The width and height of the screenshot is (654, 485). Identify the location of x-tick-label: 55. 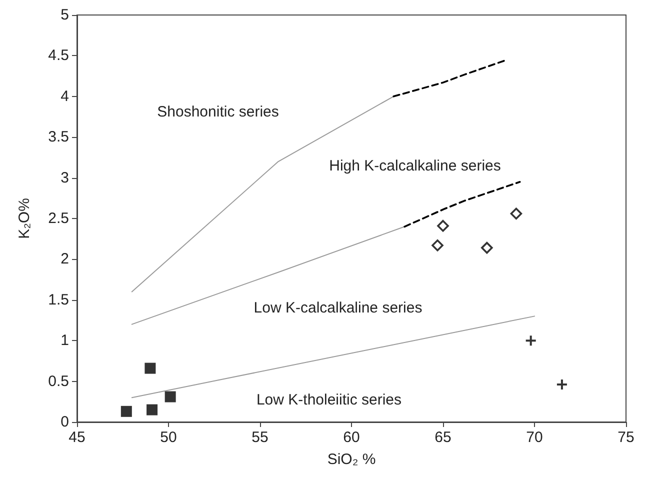
(260, 437).